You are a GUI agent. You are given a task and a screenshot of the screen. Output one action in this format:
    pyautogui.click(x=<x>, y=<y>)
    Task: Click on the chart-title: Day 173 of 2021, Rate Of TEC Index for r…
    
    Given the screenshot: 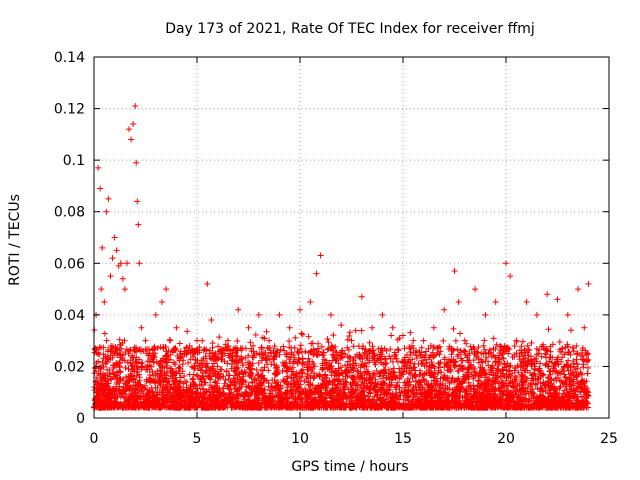 What is the action you would take?
    pyautogui.click(x=350, y=29)
    